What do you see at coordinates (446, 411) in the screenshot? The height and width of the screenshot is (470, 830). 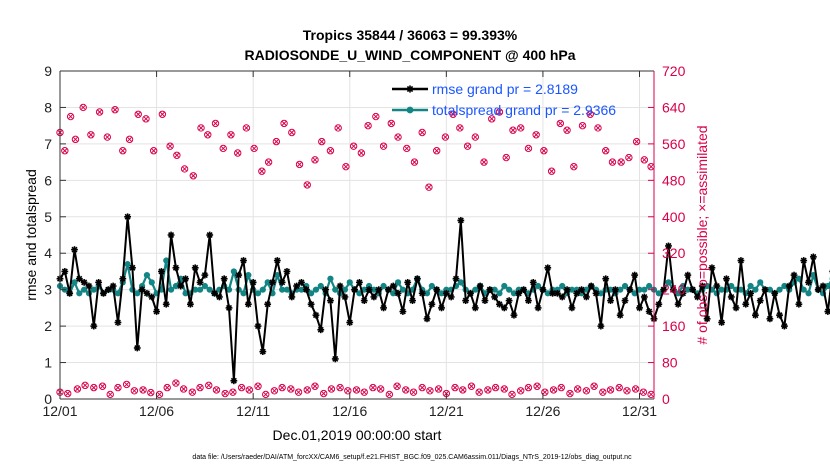 I see `x-tick-label: 12/21` at bounding box center [446, 411].